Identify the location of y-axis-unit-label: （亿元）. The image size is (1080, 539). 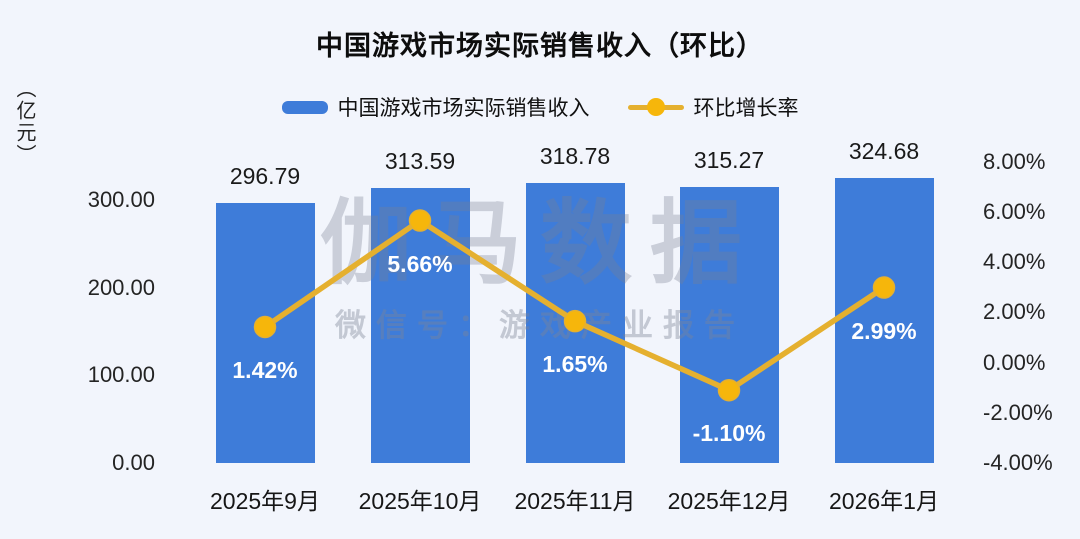
(24, 122).